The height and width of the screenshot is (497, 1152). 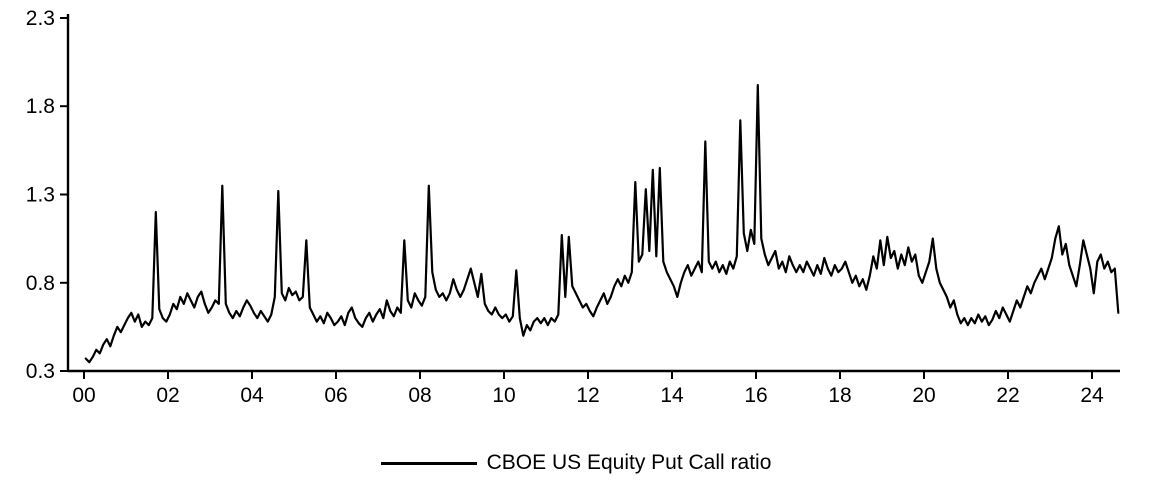 What do you see at coordinates (1007, 395) in the screenshot?
I see `x-axis-tick-label: 22` at bounding box center [1007, 395].